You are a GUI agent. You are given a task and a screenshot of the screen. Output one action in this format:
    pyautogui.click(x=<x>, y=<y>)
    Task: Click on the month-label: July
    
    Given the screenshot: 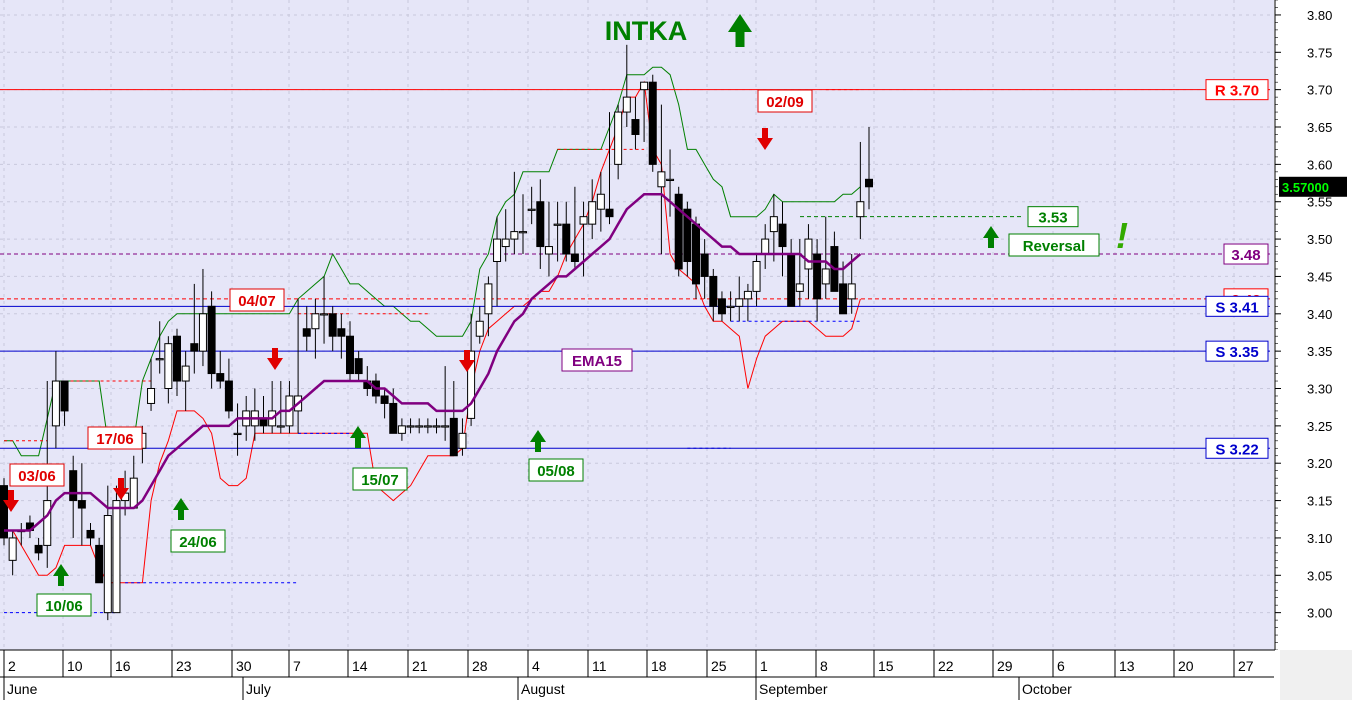 What is the action you would take?
    pyautogui.click(x=258, y=689)
    